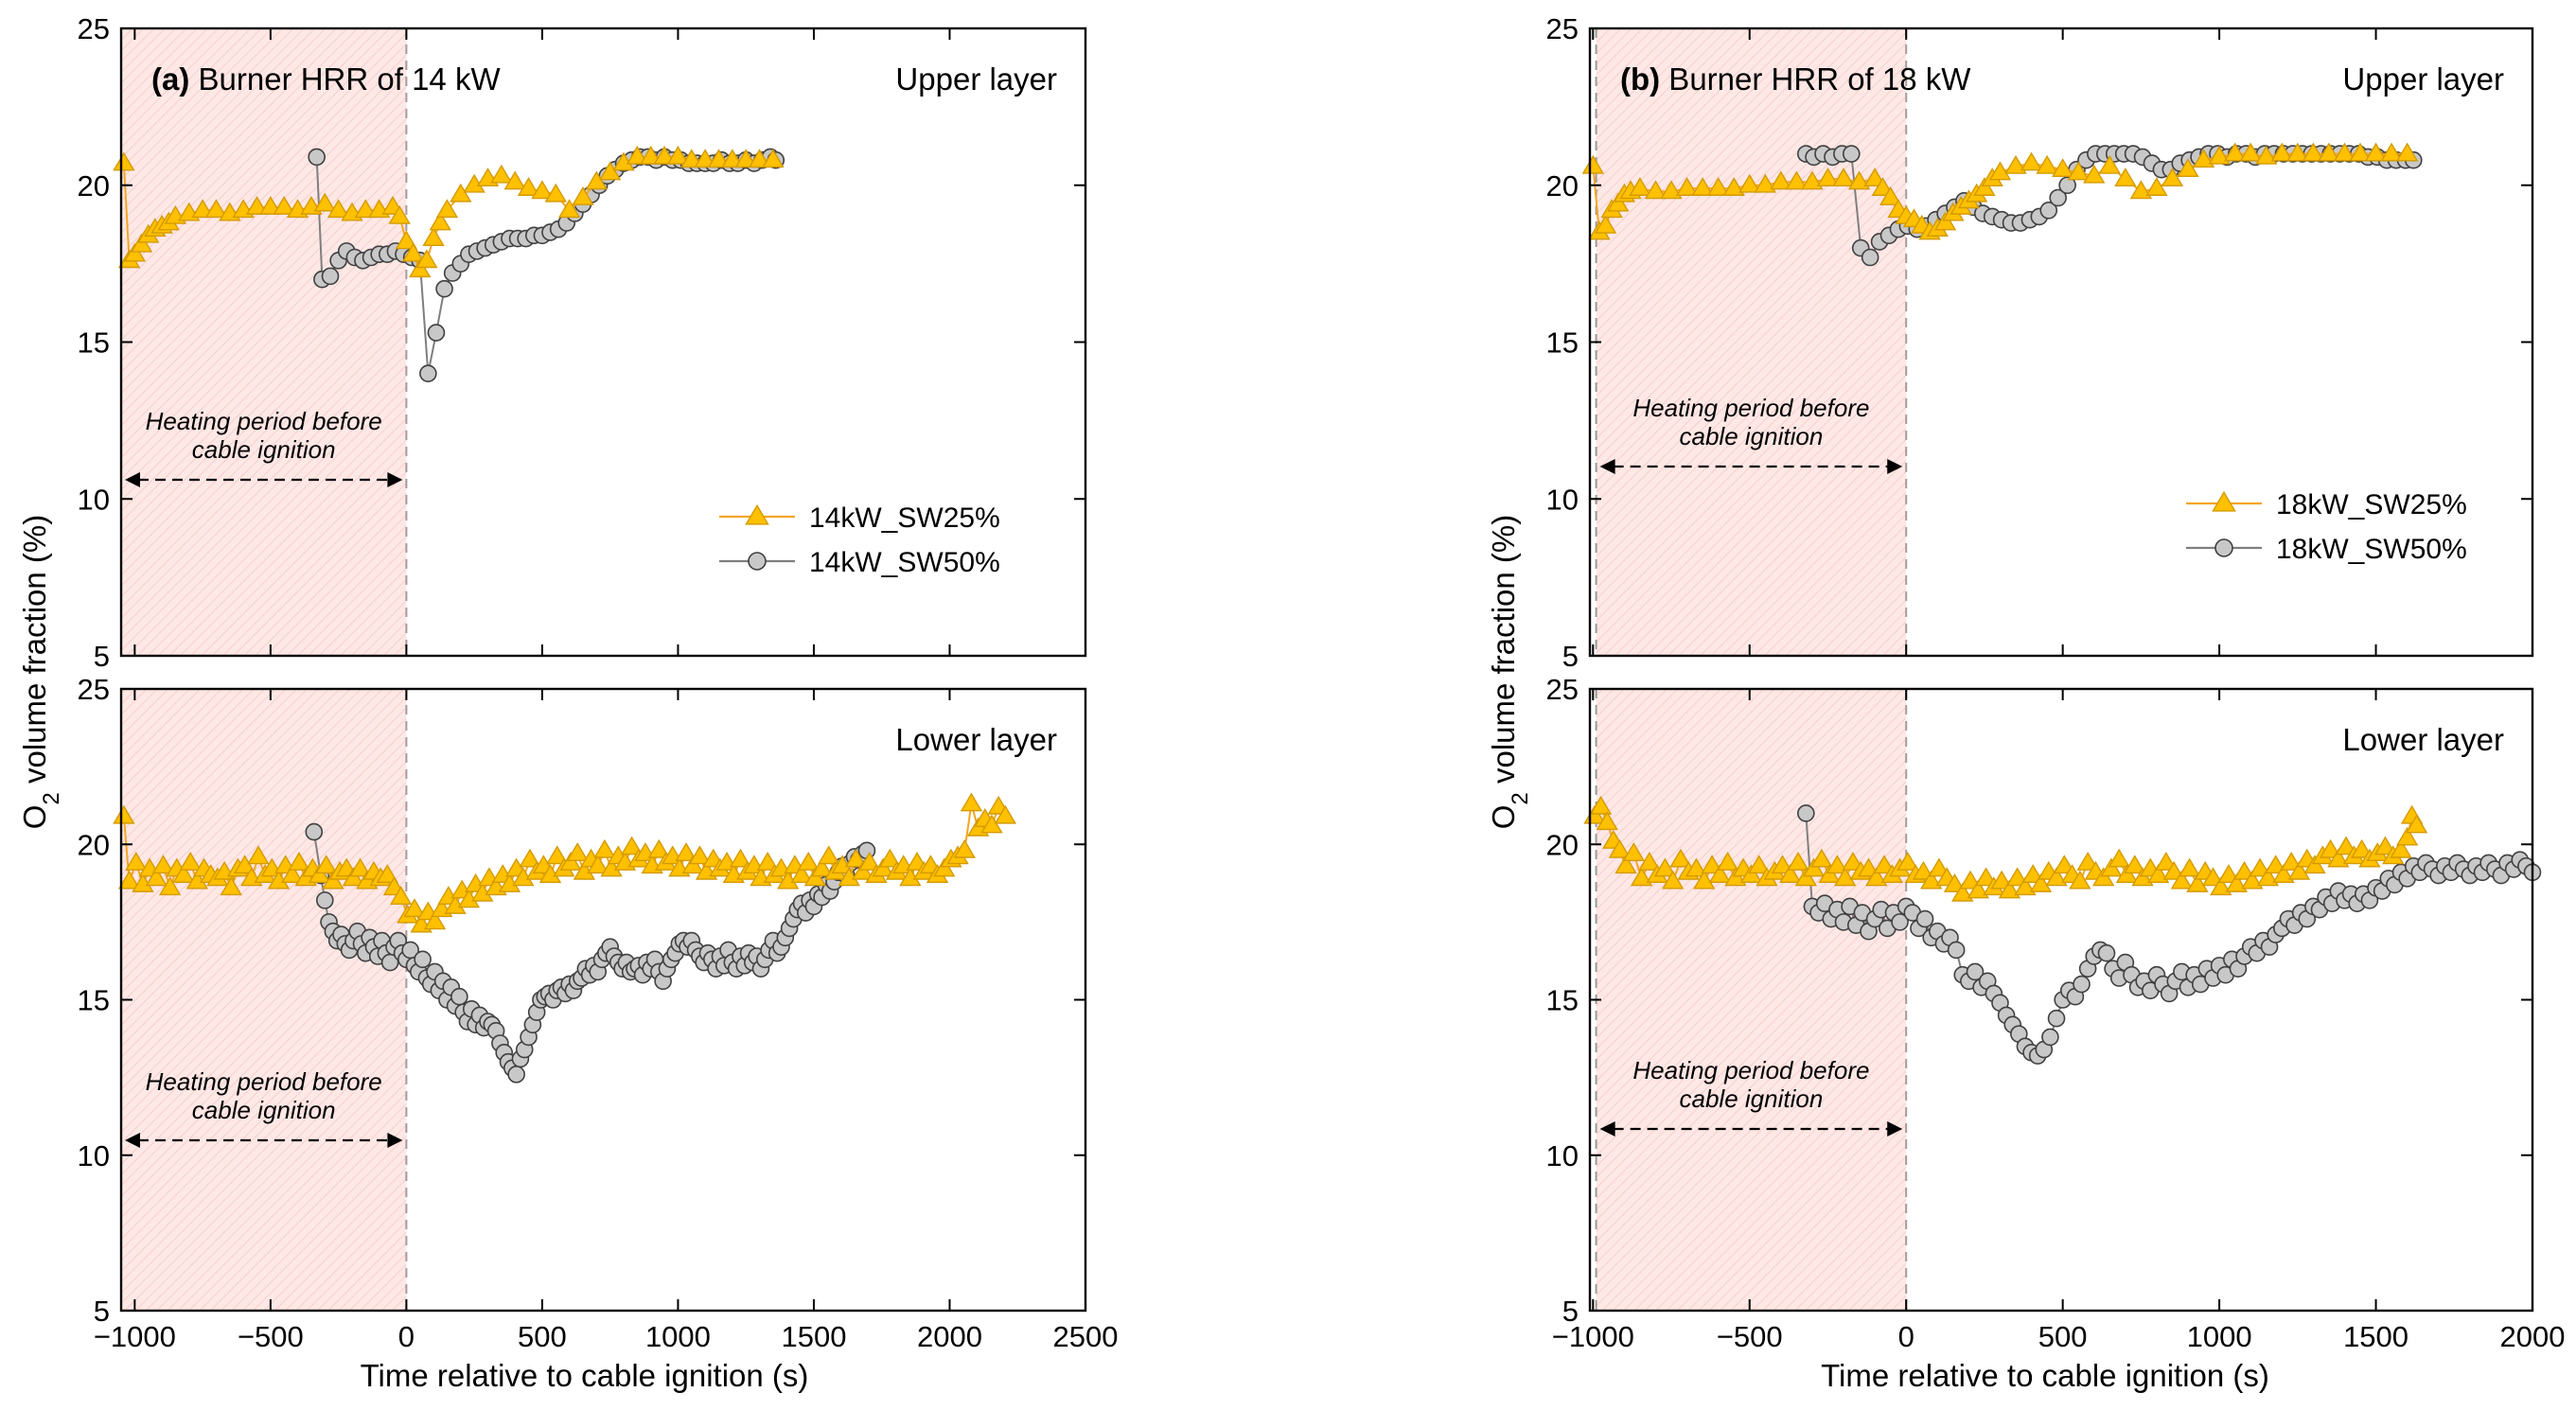 This screenshot has width=2576, height=1410. Describe the element at coordinates (345, 79) in the screenshot. I see `panel-title-text: Burner HRR of 14 kW` at that location.